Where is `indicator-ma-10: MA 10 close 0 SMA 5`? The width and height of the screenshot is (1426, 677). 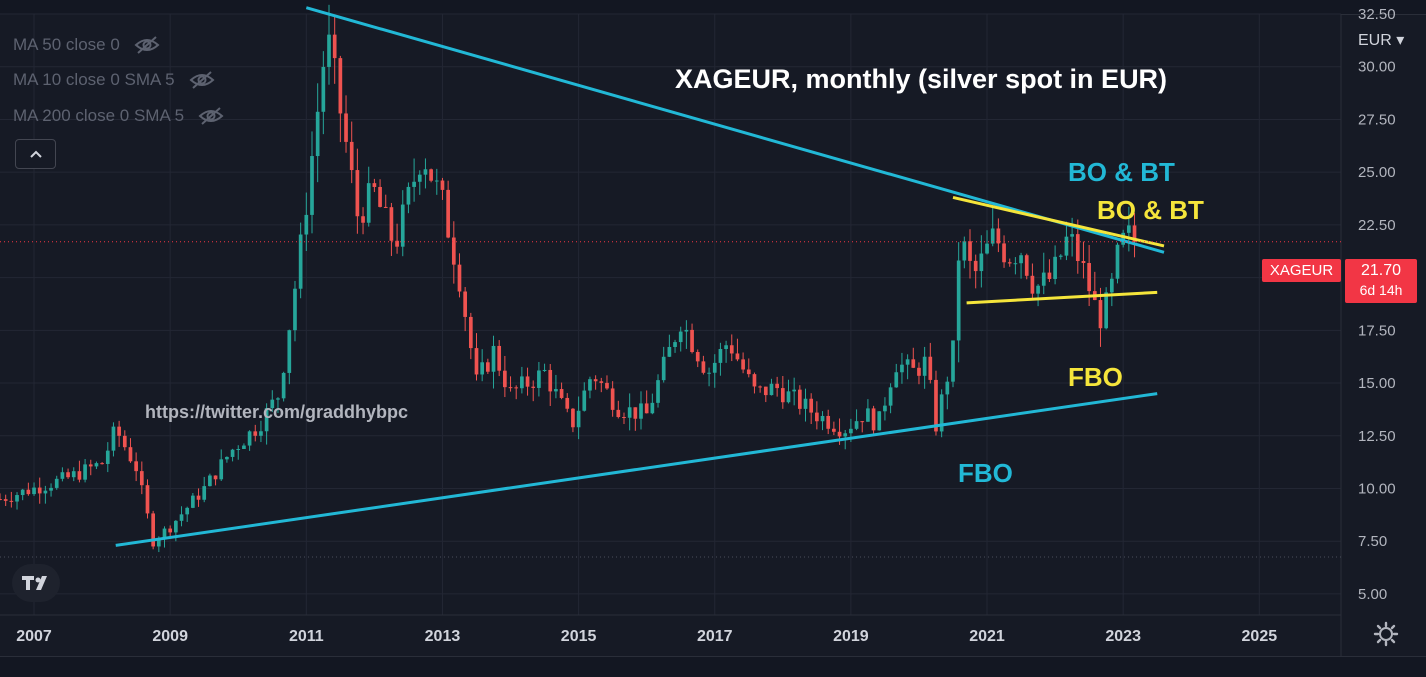
indicator-ma-10: MA 10 close 0 SMA 5 is located at coordinates (114, 80).